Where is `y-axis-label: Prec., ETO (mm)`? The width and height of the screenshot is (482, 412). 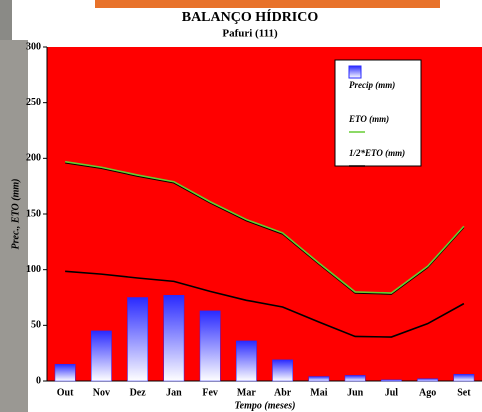 y-axis-label: Prec., ETO (mm) is located at coordinates (15, 214).